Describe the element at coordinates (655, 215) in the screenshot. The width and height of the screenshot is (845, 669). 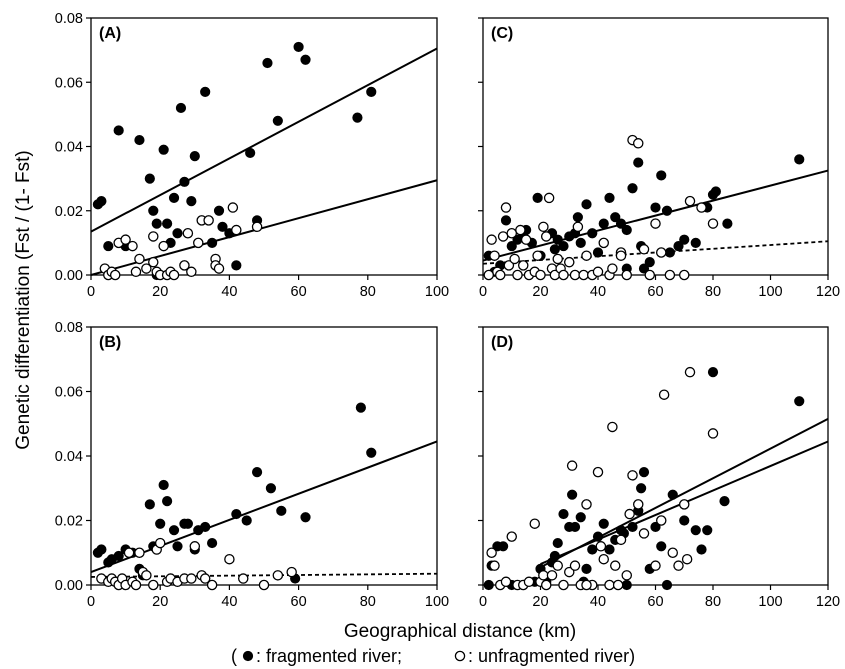
I see `regression-line` at that location.